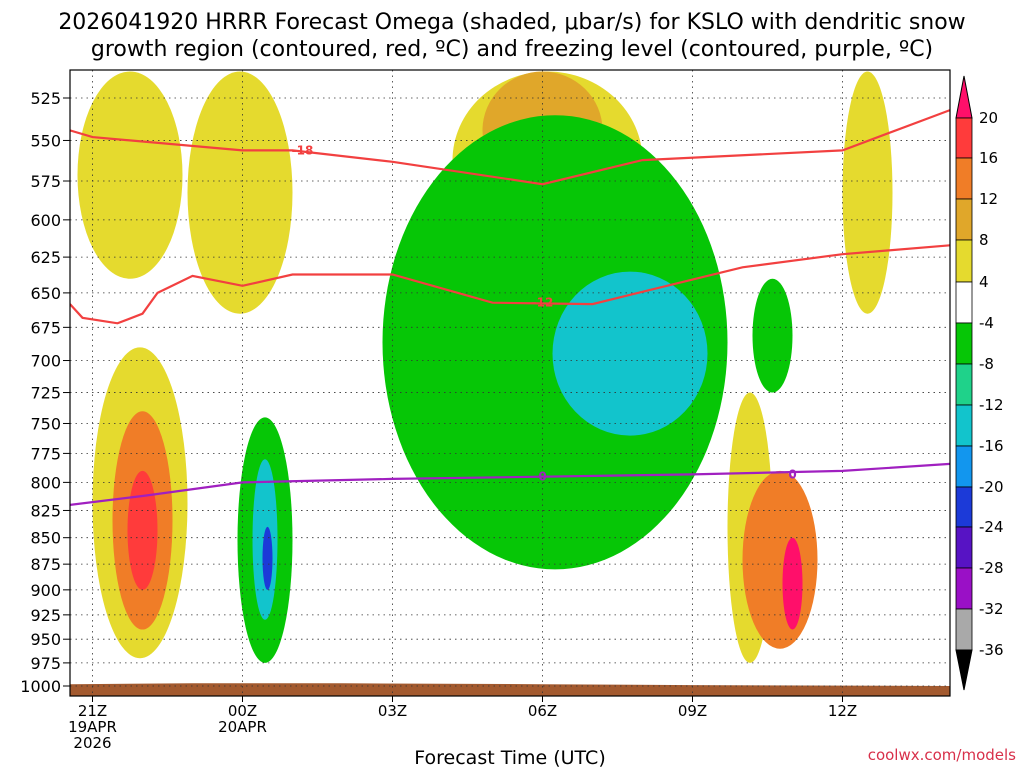 This screenshot has width=1024, height=768. I want to click on colorbar-label: 16, so click(988, 158).